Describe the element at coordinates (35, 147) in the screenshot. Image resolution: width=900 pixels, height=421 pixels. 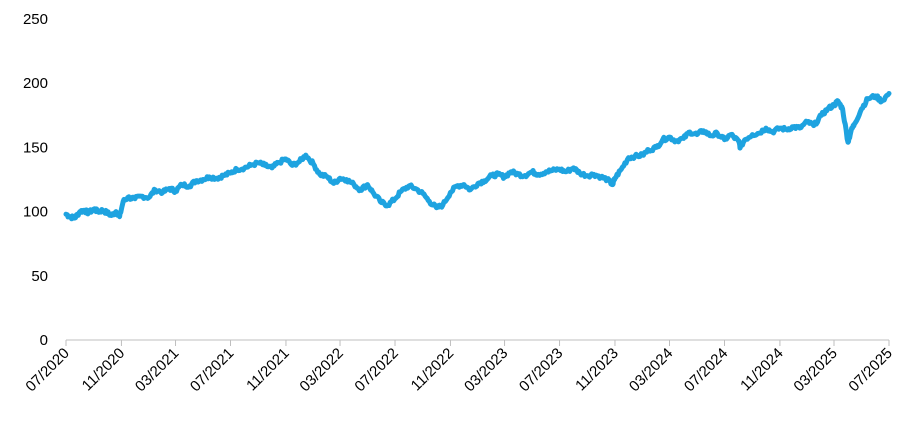
I see `y-tick-label: 150` at that location.